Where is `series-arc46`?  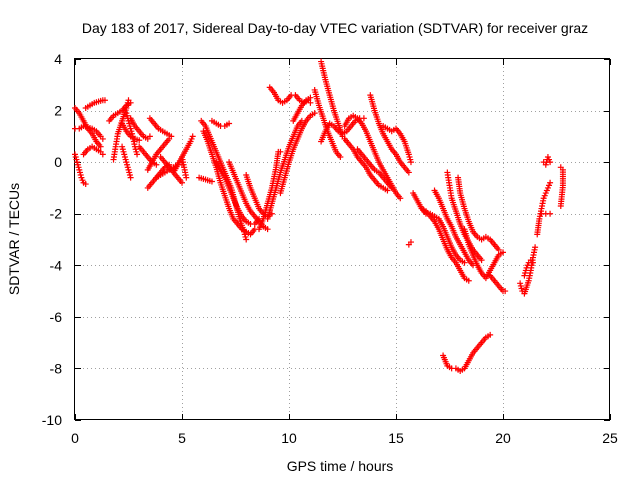 series-arc46 is located at coordinates (483, 254).